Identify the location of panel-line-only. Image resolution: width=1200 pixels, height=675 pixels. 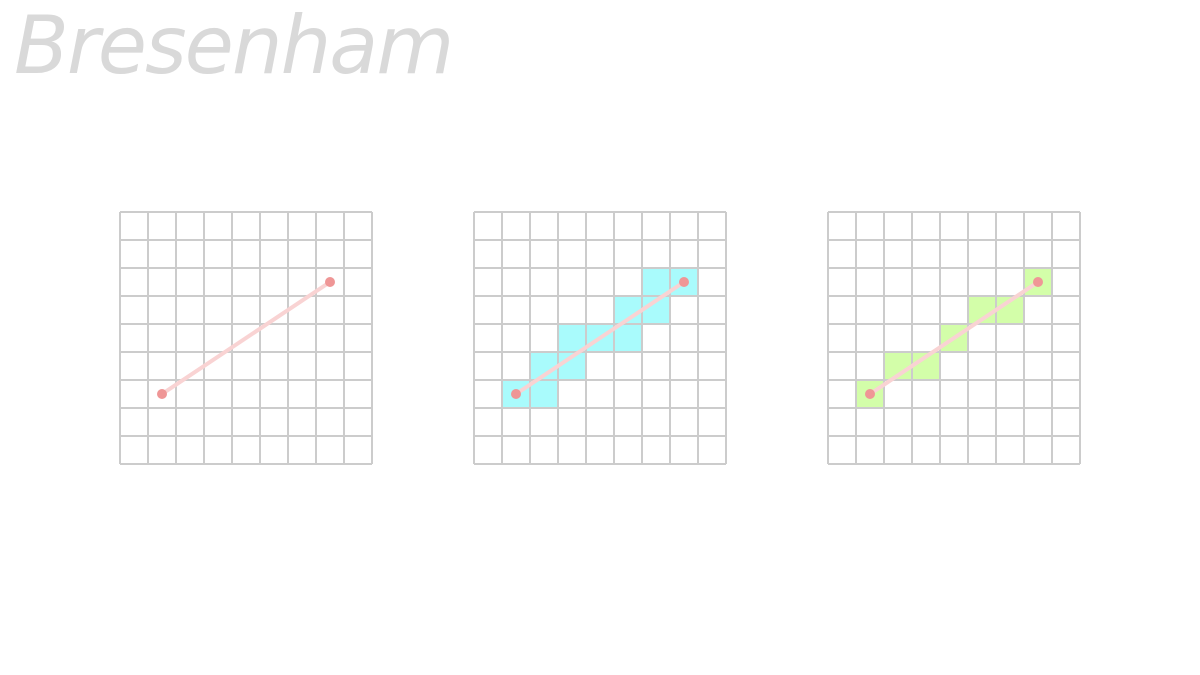
(246, 338).